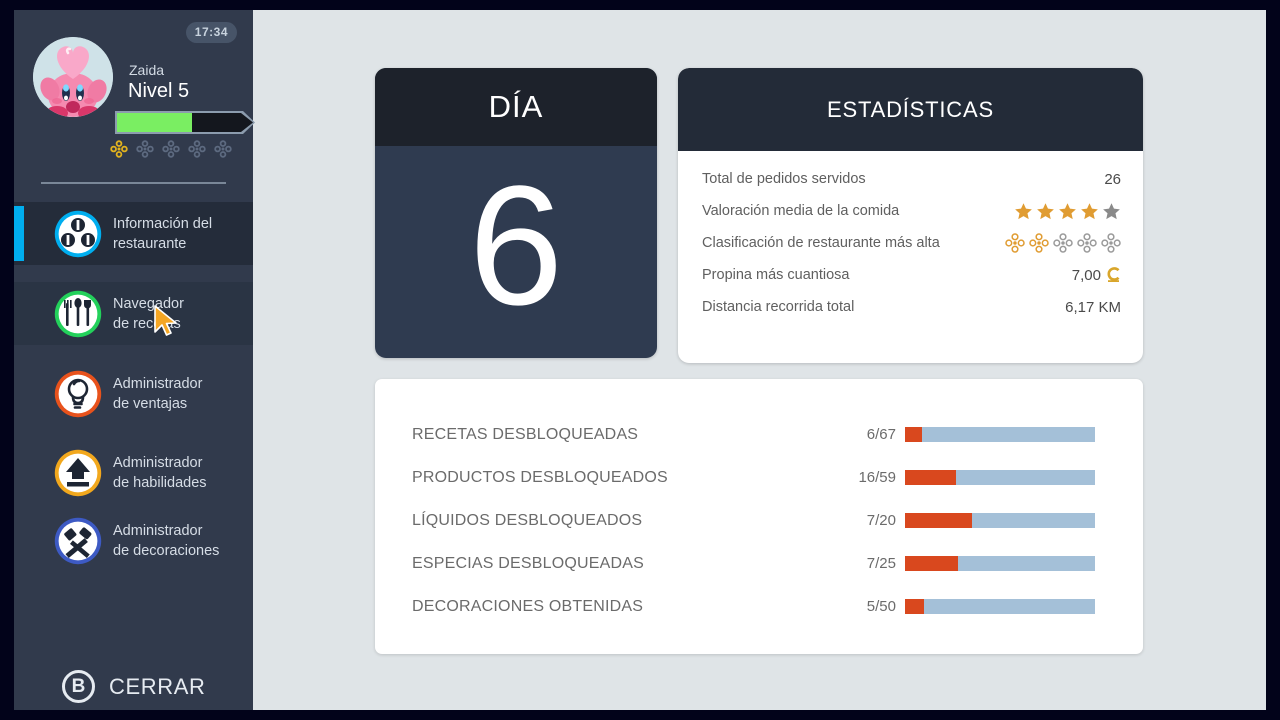  What do you see at coordinates (516, 107) in the screenshot?
I see `day-card-title: DÍA` at bounding box center [516, 107].